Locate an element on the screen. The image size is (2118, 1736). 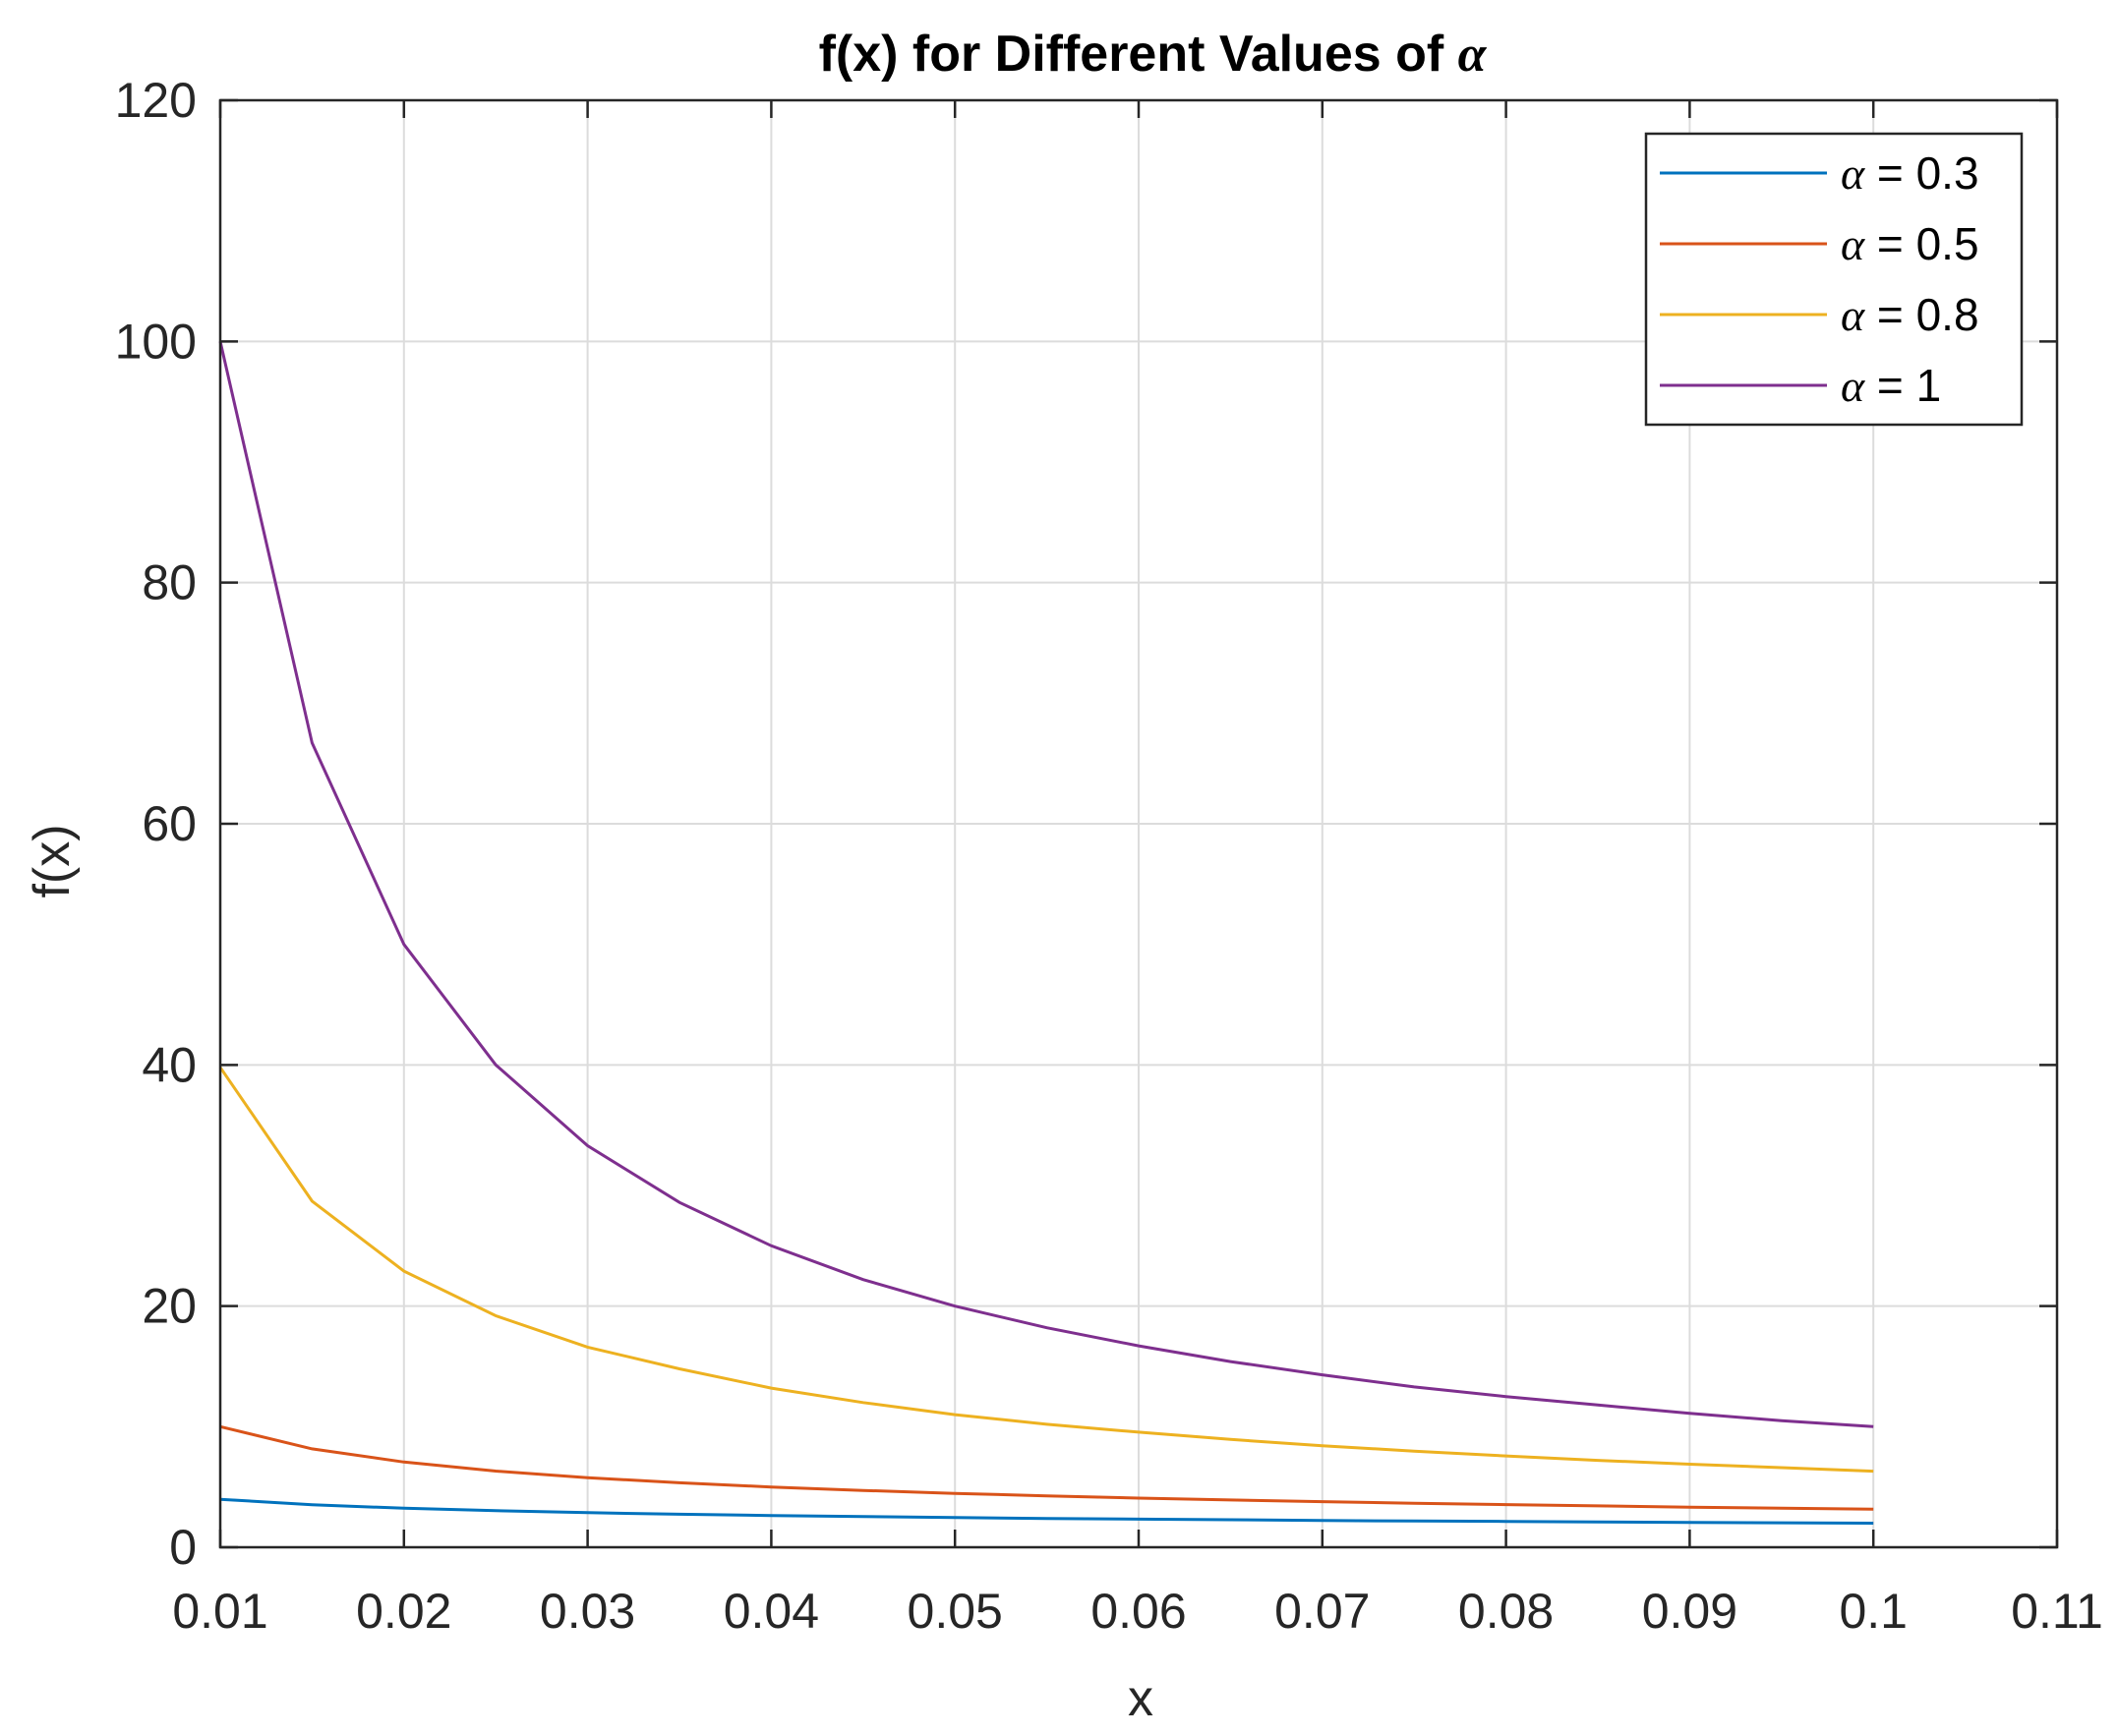
legend: α = 0.3α = 0.5α = 0.8α = 1 is located at coordinates (1834, 279).